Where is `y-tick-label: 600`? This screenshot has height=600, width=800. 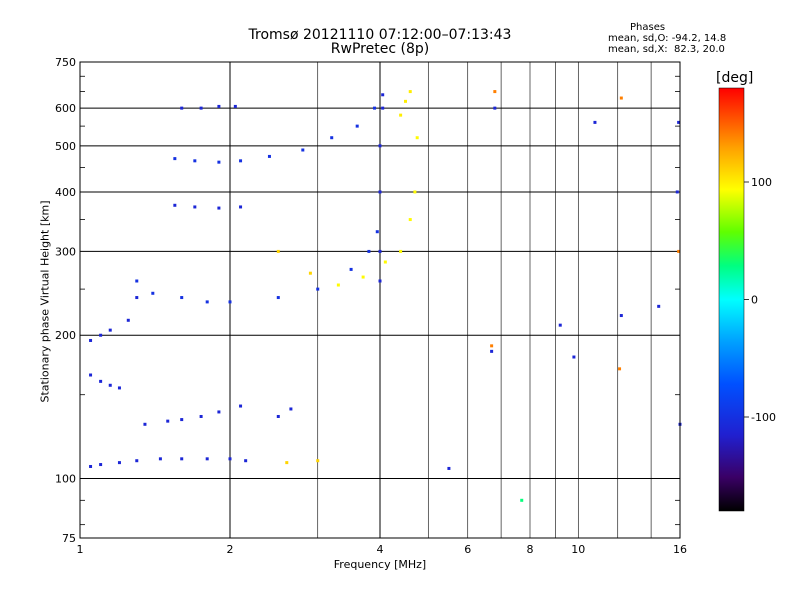
y-tick-label: 600 is located at coordinates (65, 108).